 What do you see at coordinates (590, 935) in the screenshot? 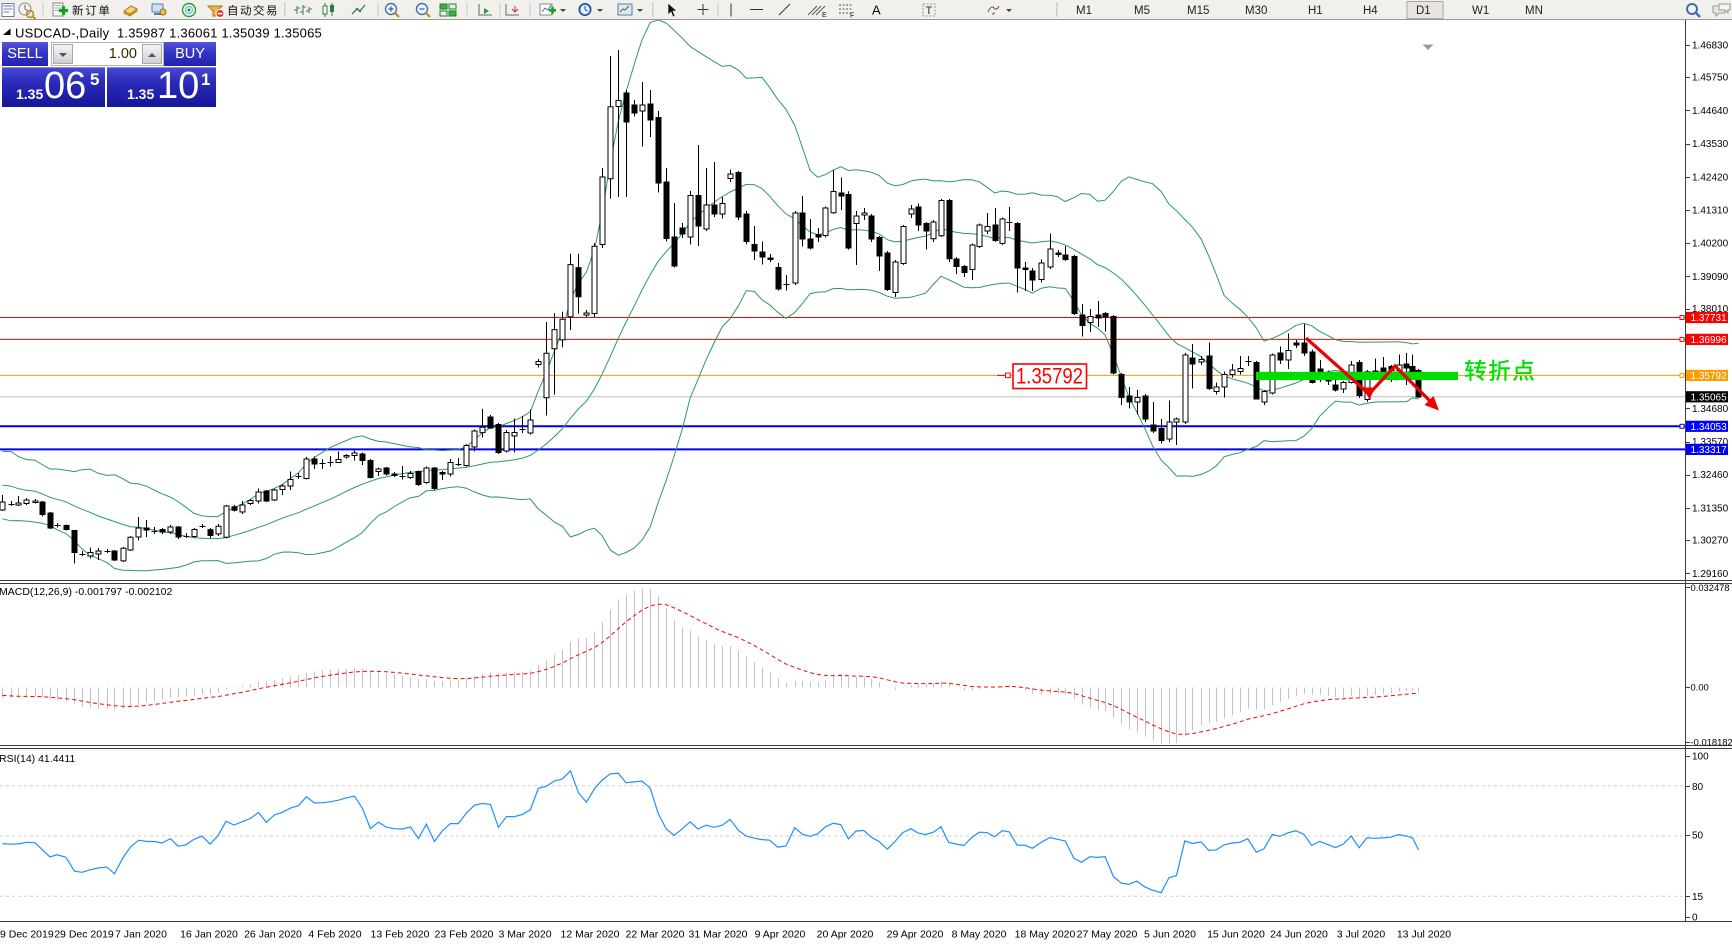
I see `svg-text: 12 Mar 2020` at bounding box center [590, 935].